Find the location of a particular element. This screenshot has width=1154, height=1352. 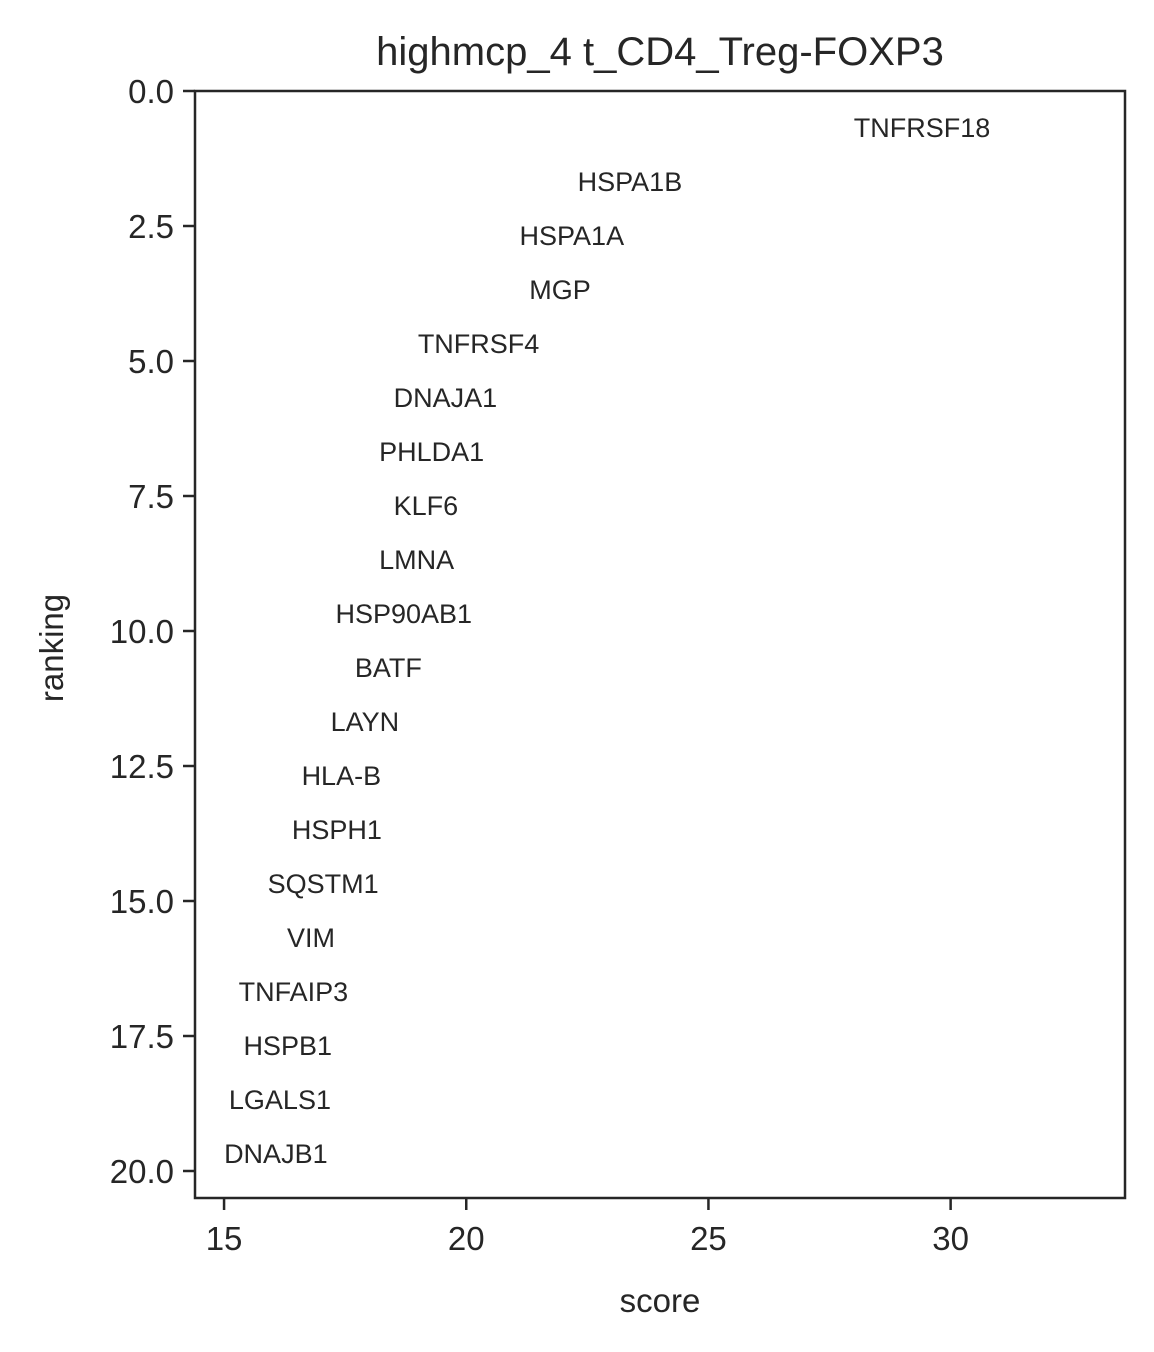

gene-label: LAYN is located at coordinates (365, 722).